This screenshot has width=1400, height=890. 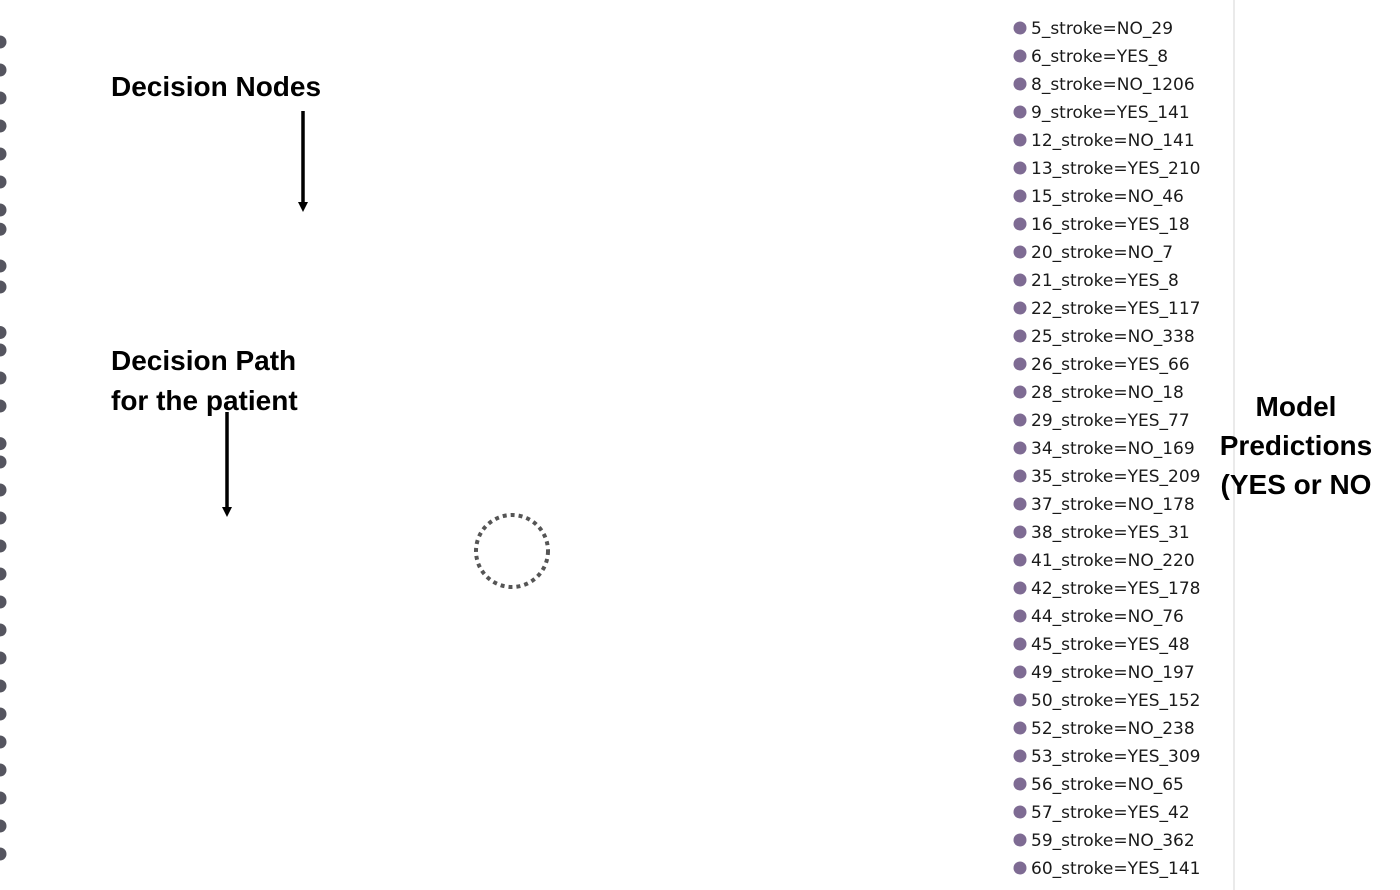 I want to click on leaf-node-34: 34_stroke=NO_169, so click(x=1104, y=449).